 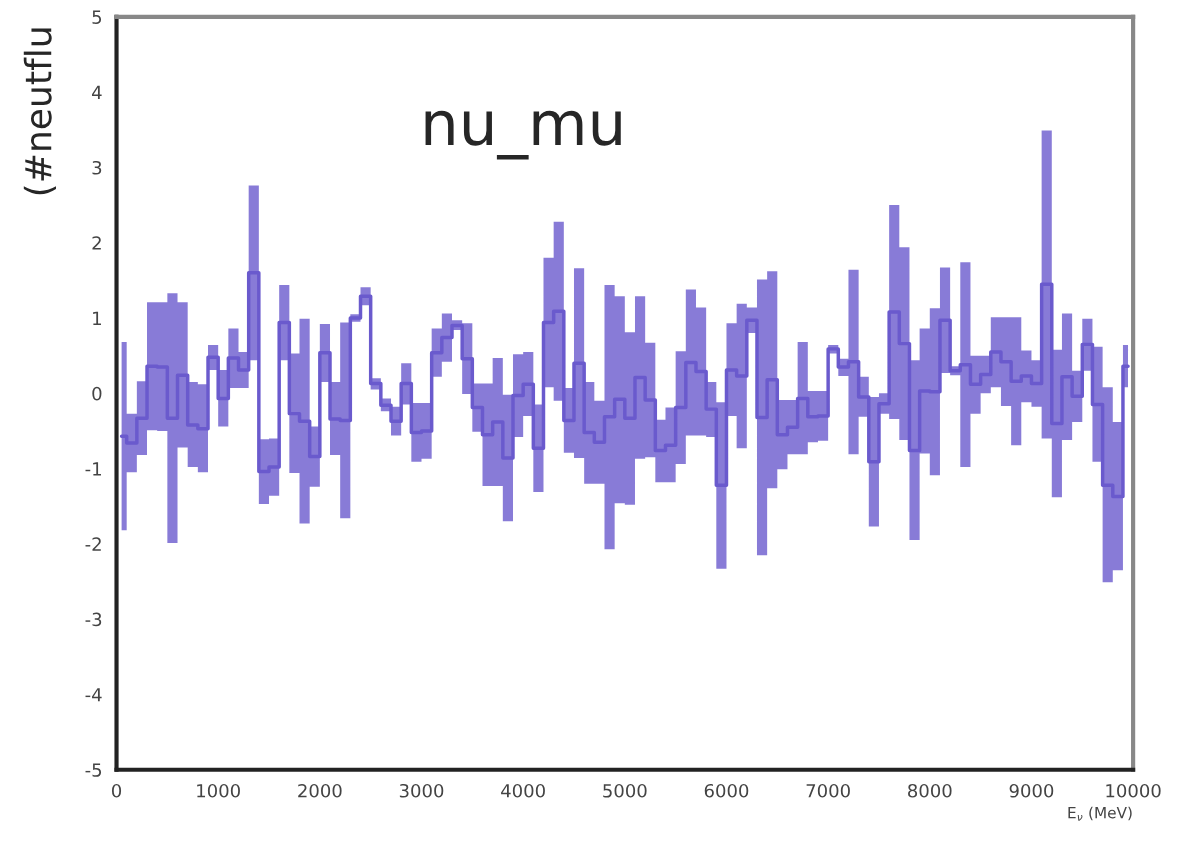 What do you see at coordinates (93, 770) in the screenshot?
I see `y-tick-label: -5` at bounding box center [93, 770].